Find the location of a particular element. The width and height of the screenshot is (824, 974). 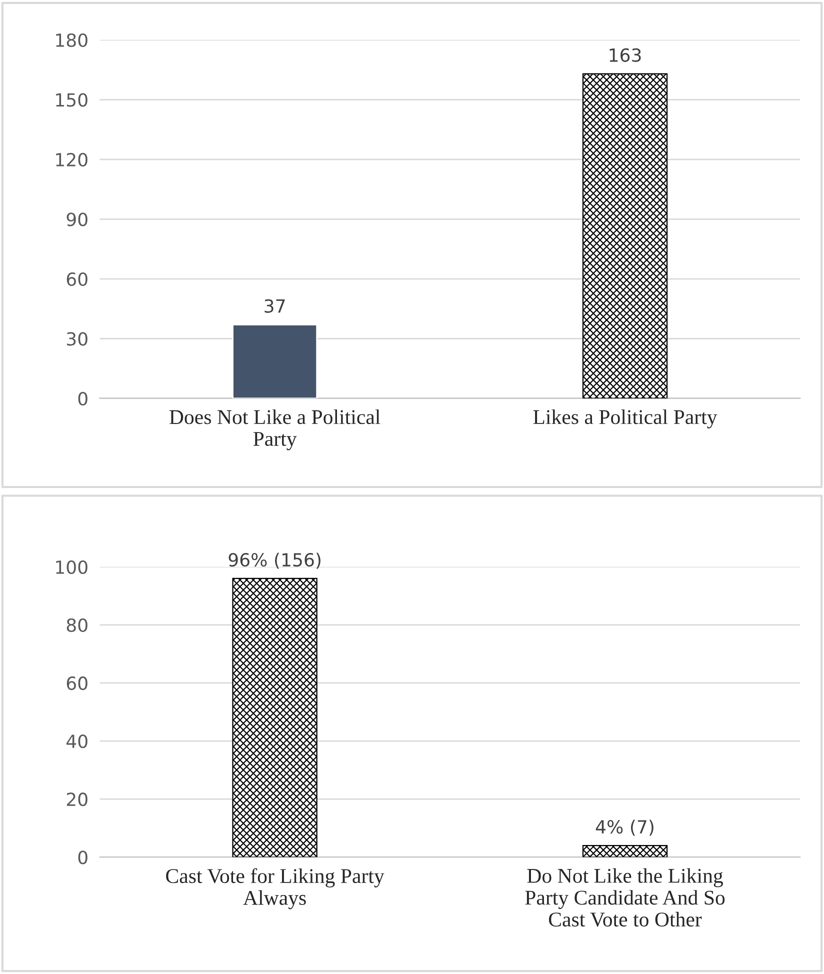

data-label: 96% (156) is located at coordinates (274, 560).